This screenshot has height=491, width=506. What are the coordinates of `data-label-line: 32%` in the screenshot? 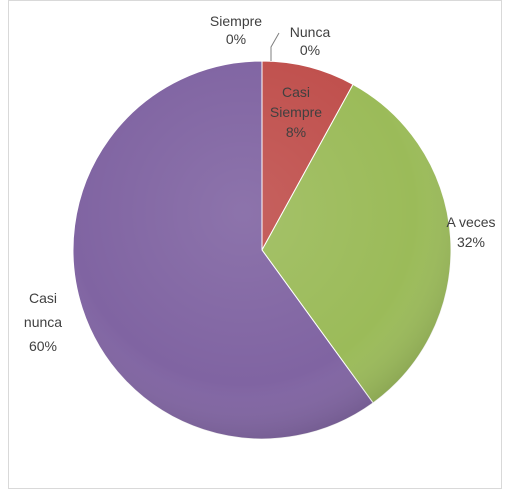 It's located at (471, 242).